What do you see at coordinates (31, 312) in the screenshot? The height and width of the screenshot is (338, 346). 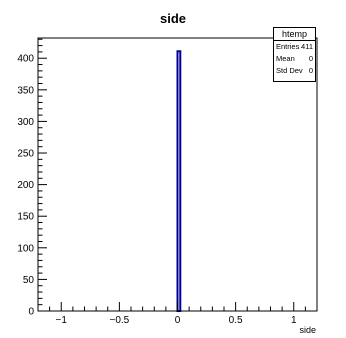 I see `y-tick-label: 0` at bounding box center [31, 312].